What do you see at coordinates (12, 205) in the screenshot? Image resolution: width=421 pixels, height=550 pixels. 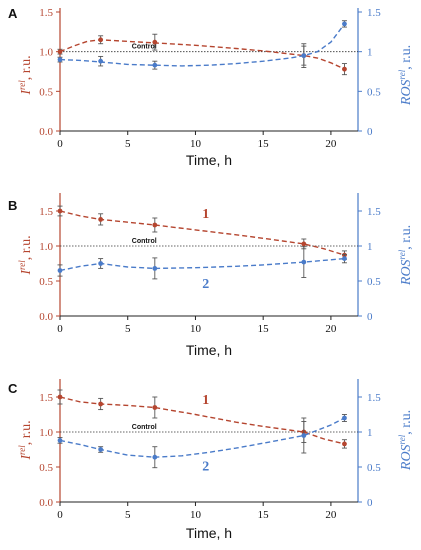 I see `panel-letter: B` at bounding box center [12, 205].